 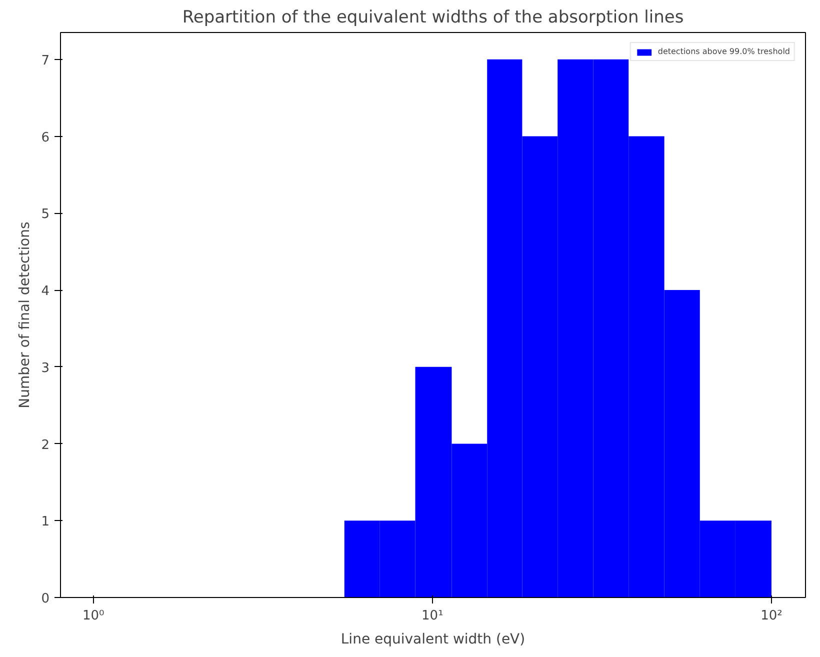 I want to click on x-tick-label: 10², so click(x=771, y=616).